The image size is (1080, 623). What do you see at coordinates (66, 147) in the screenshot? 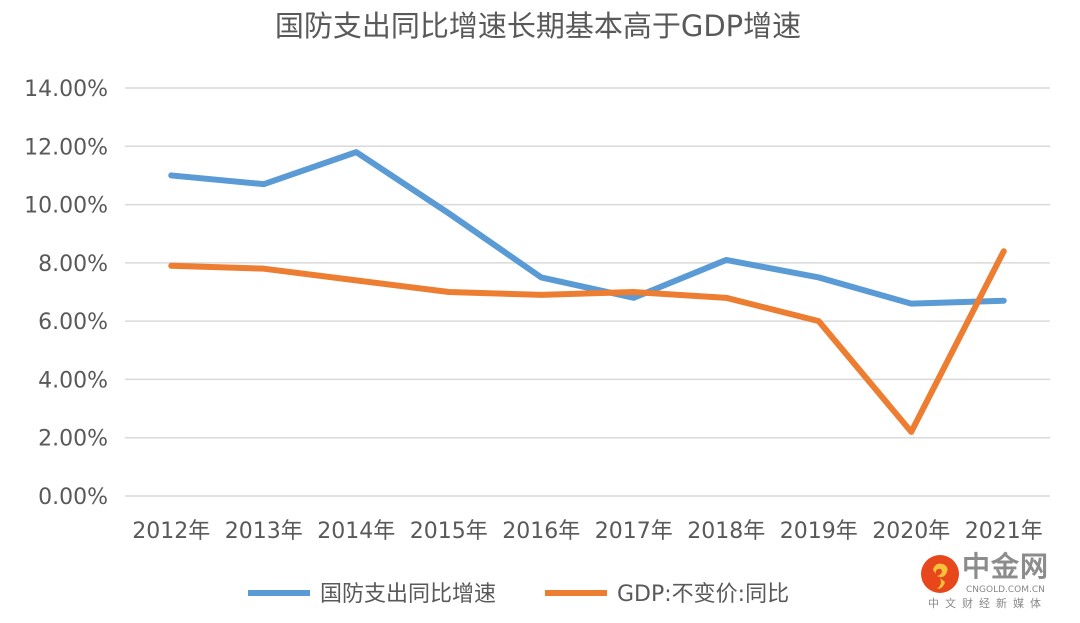
I see `y-tick-label: 12.00%` at bounding box center [66, 147].